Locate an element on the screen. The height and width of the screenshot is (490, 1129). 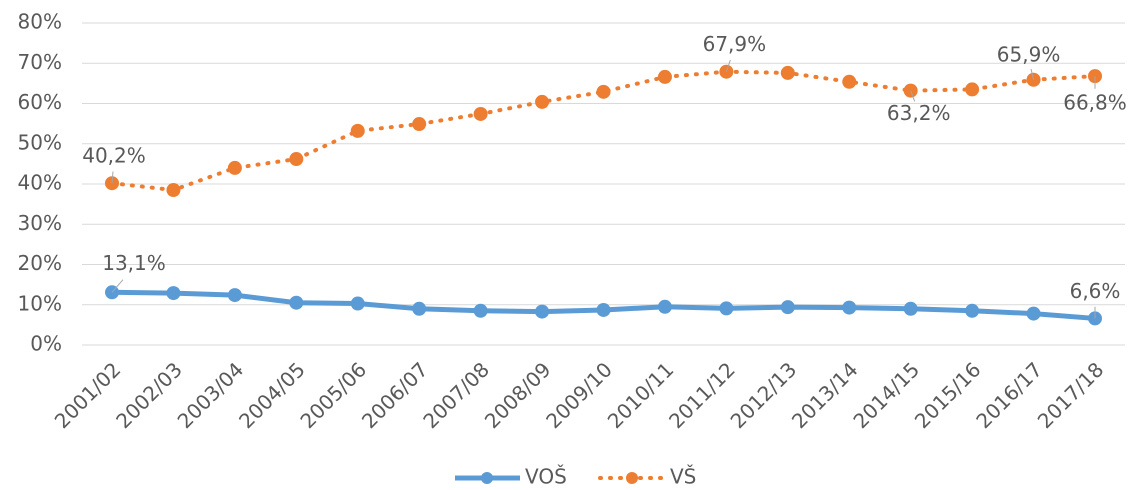
x-tick-label: 2008/09 is located at coordinates (518, 395).